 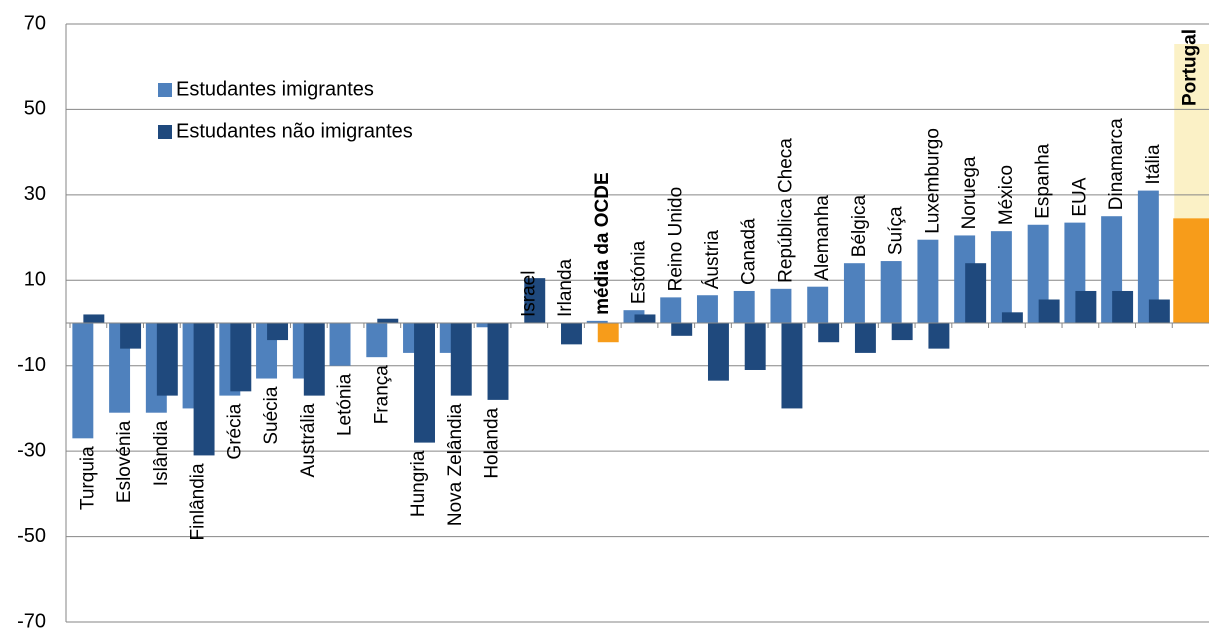 I want to click on category-label: Letónia, so click(x=345, y=404).